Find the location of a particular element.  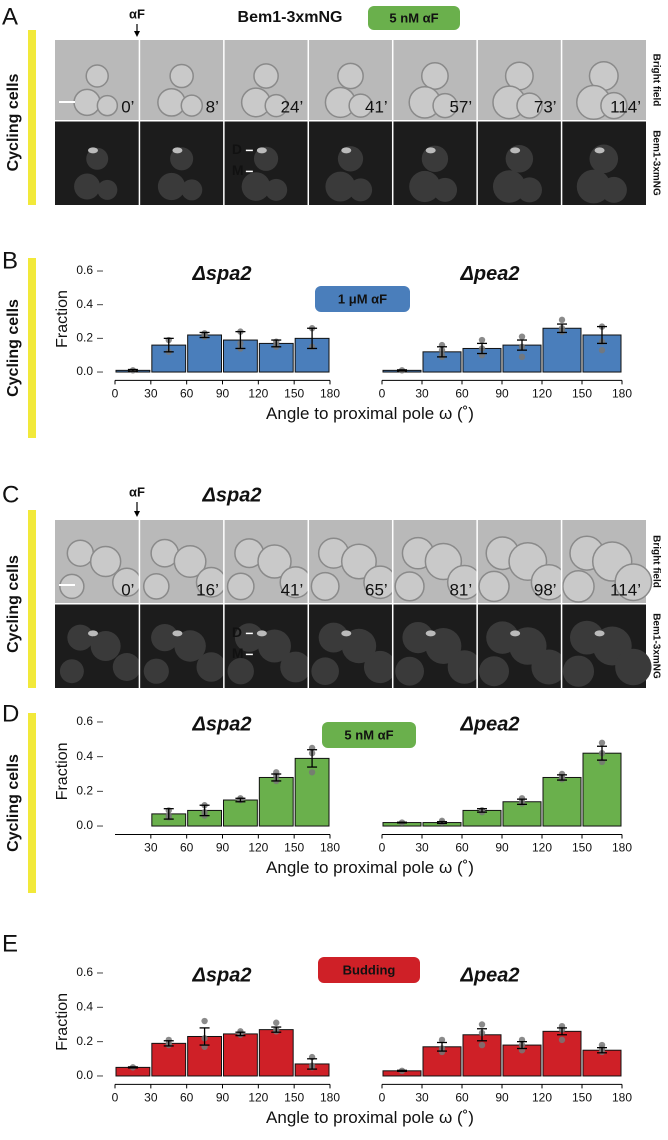

y-tick-label: 0.2 is located at coordinates (84, 1041).